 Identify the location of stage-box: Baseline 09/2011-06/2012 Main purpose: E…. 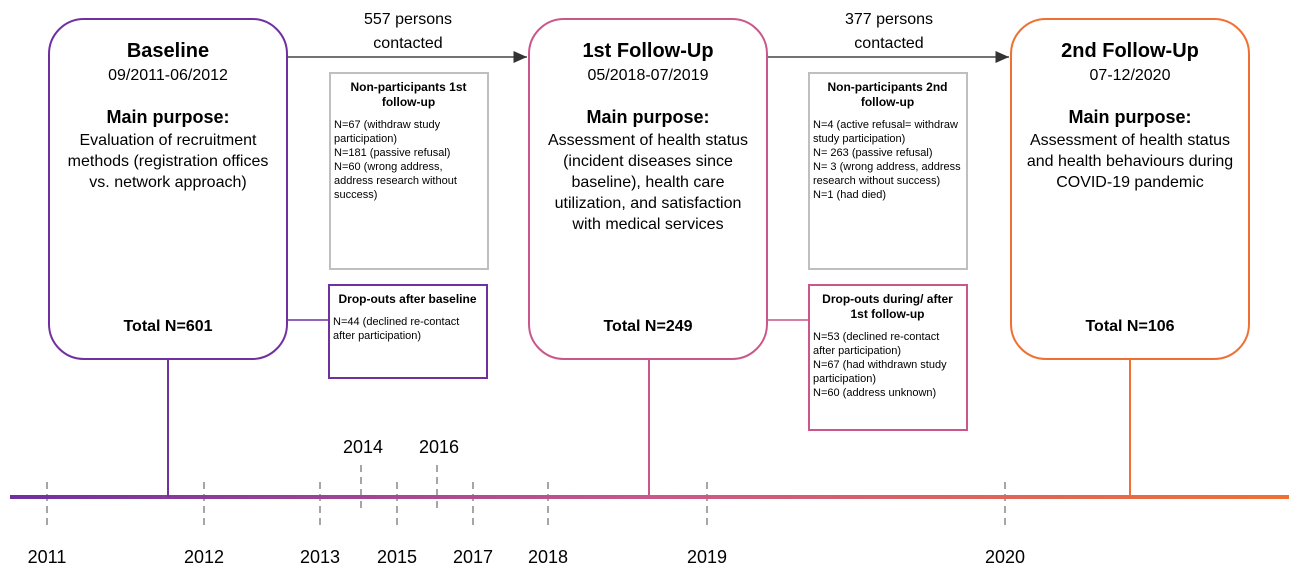
(168, 189).